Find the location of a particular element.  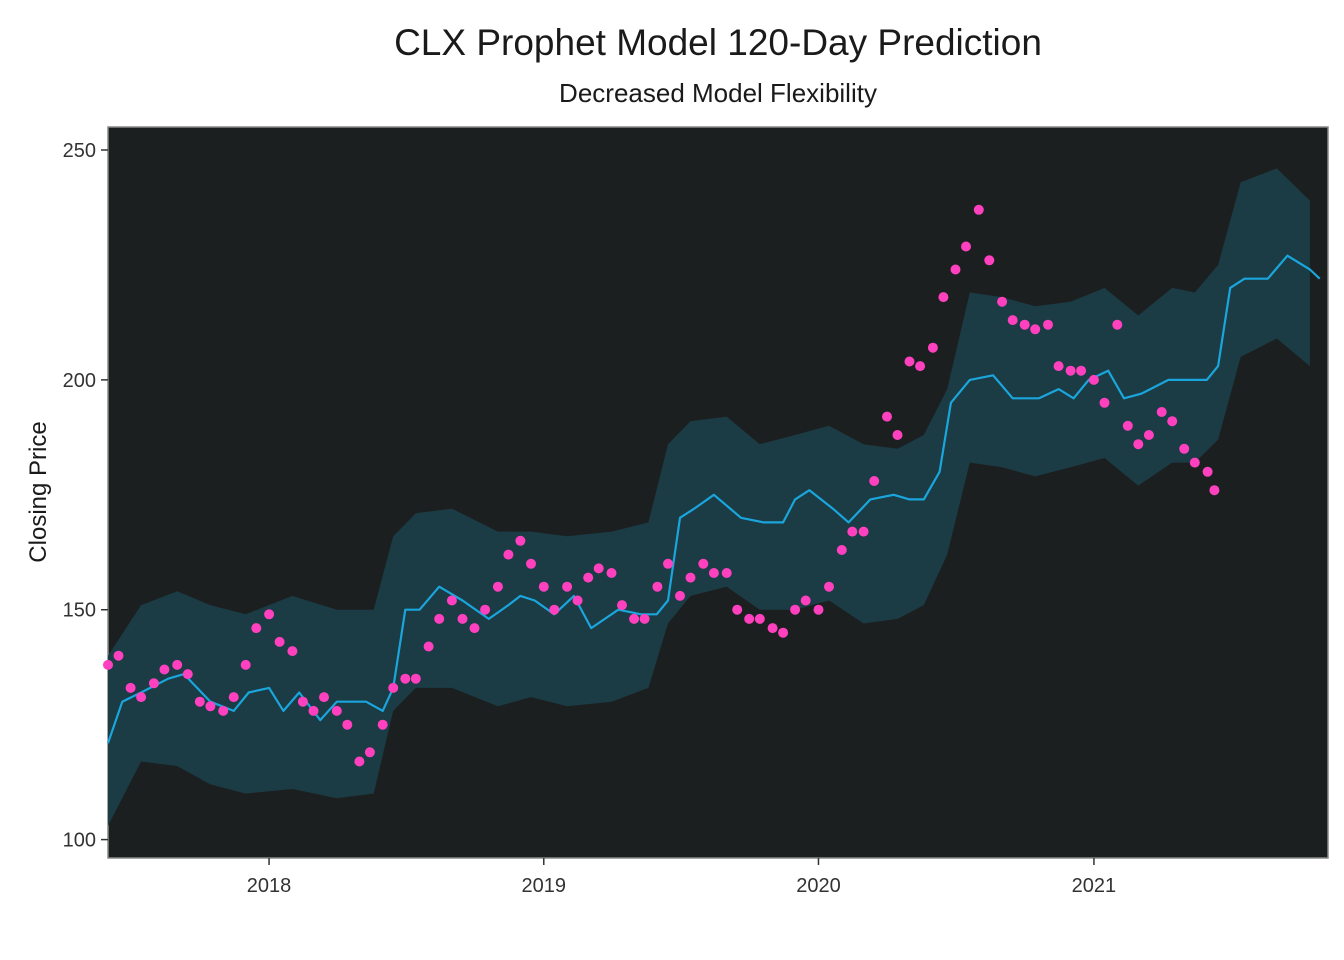

y-tick-label: 200 is located at coordinates (79, 381).